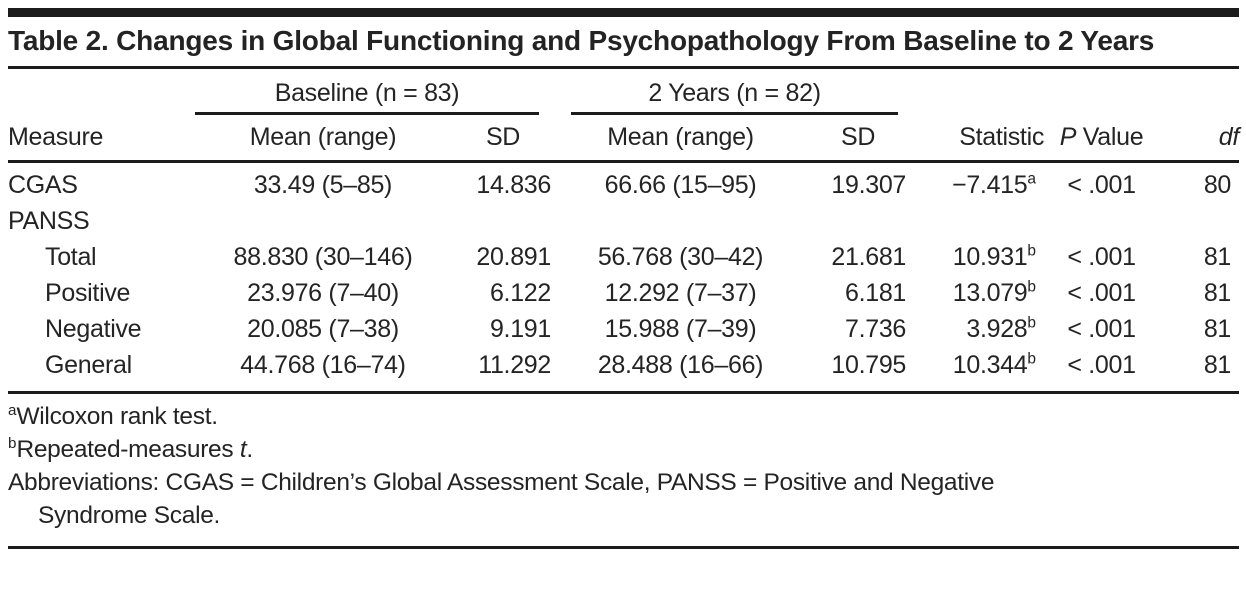 This screenshot has height=602, width=1246. I want to click on col-header-baseline-mean: Mean (range), so click(323, 139).